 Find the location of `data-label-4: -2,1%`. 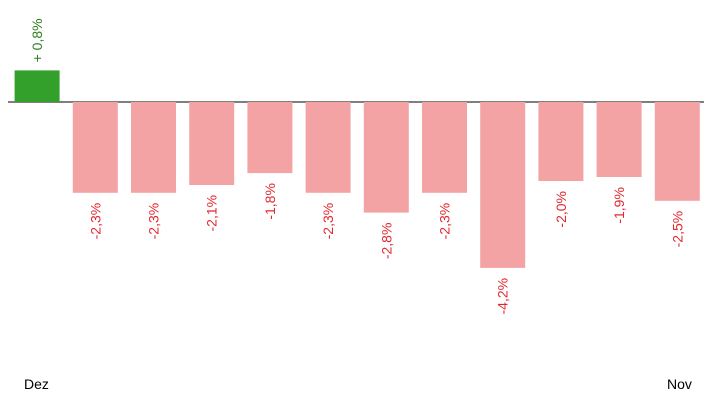

data-label-4: -2,1% is located at coordinates (212, 213).